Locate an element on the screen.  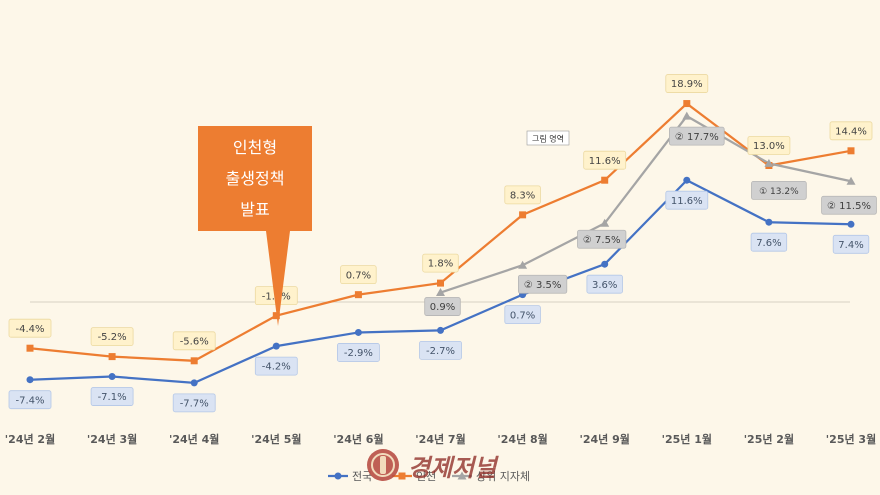
data-label-text-2-8: ② 17.7% is located at coordinates (697, 137).